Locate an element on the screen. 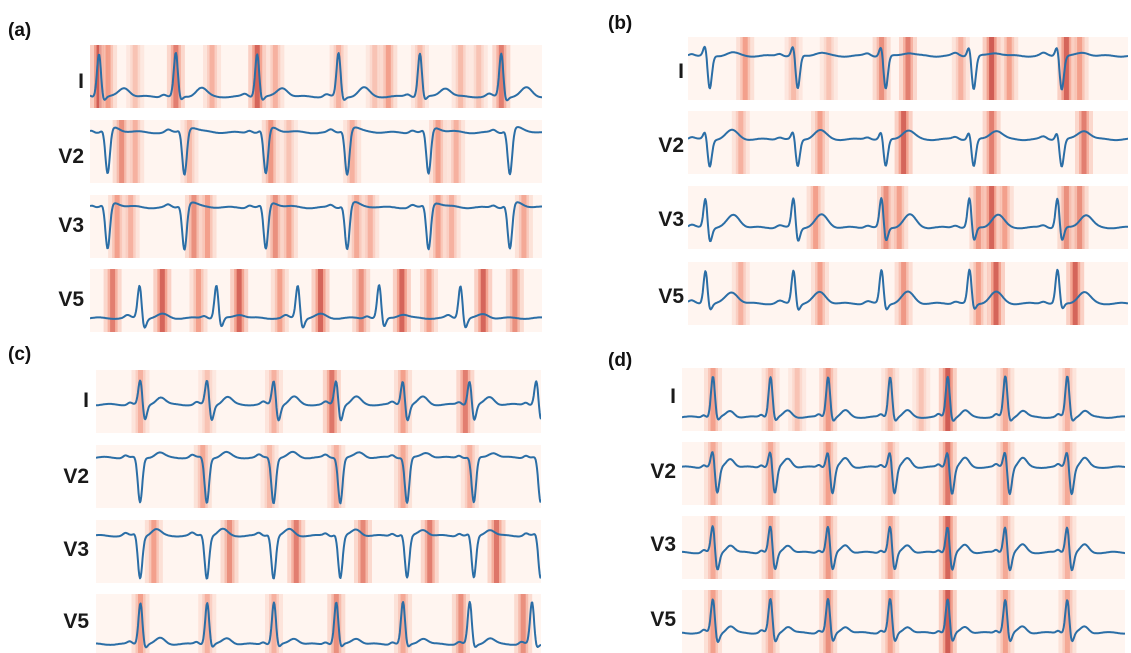  panel-label: (d) is located at coordinates (620, 360).